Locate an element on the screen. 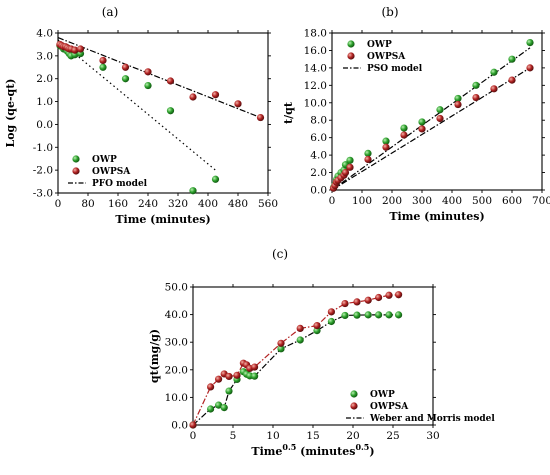  legend-label: PFO model is located at coordinates (120, 184).